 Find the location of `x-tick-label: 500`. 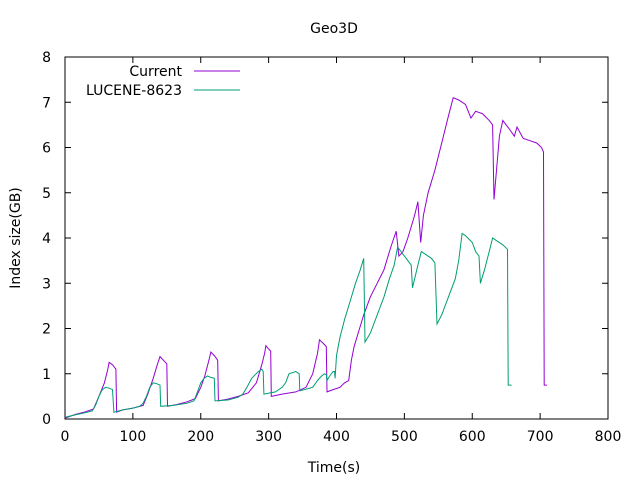

x-tick-label: 500 is located at coordinates (404, 437).